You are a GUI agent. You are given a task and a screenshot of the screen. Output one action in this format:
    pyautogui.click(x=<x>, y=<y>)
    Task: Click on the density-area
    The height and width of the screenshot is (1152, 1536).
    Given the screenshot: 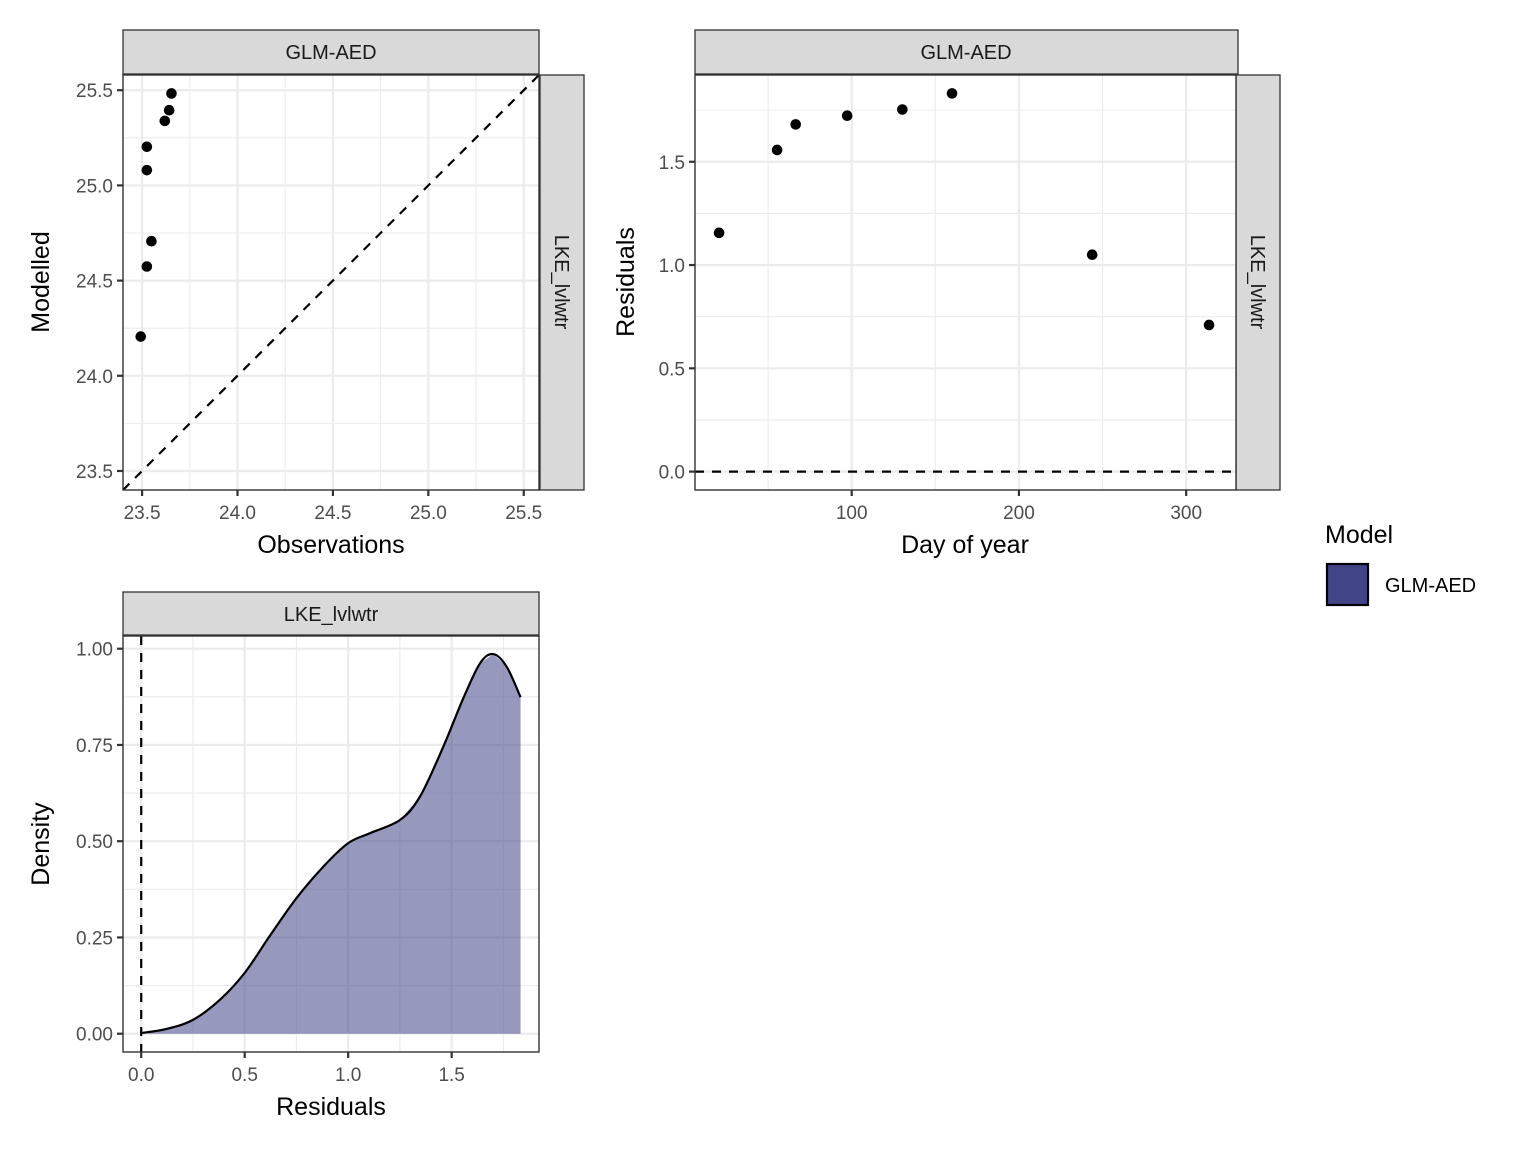 What is the action you would take?
    pyautogui.click(x=331, y=844)
    